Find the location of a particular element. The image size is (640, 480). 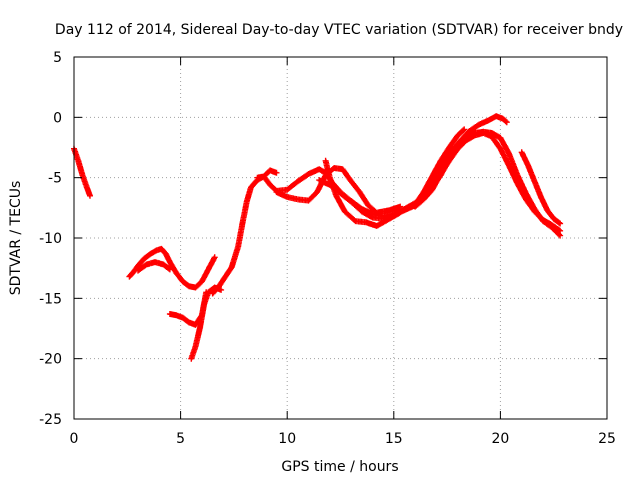

x-axis-label: GPS time / hours is located at coordinates (339, 467).